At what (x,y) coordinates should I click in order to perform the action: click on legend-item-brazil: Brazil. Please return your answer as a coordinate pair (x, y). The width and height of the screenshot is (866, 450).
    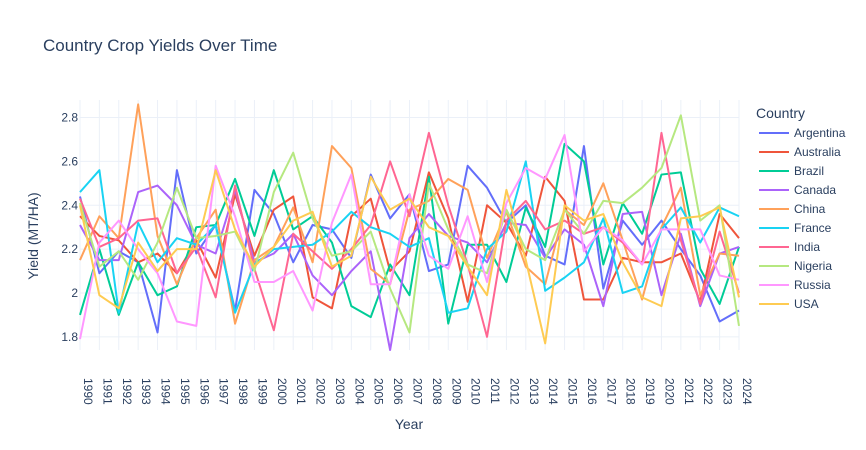
    Looking at the image, I should click on (791, 171).